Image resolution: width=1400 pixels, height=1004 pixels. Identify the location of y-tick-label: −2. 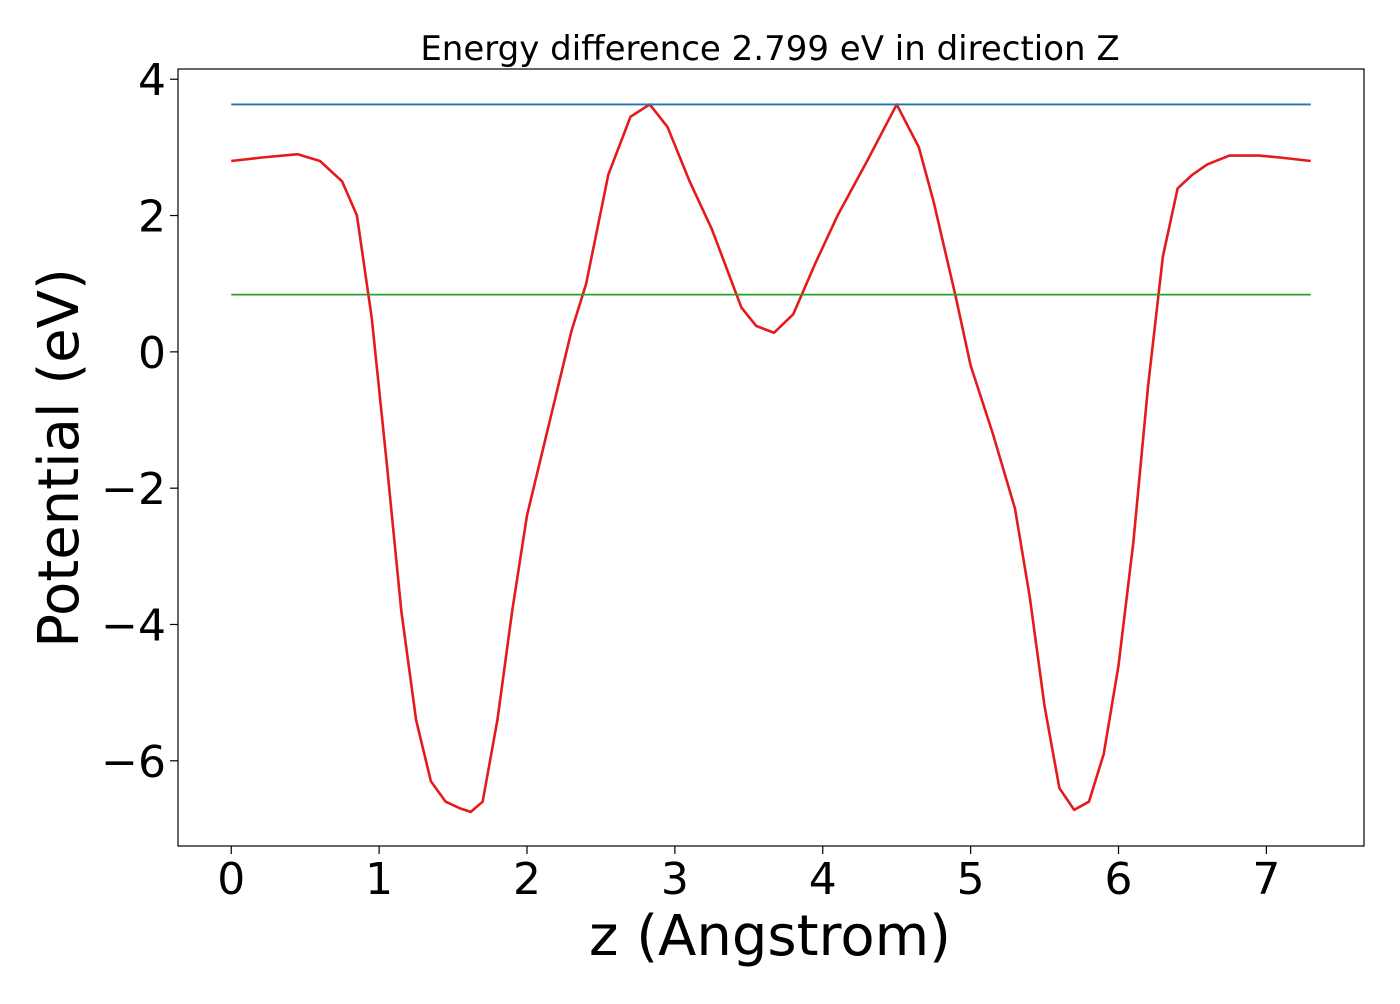
(133, 489).